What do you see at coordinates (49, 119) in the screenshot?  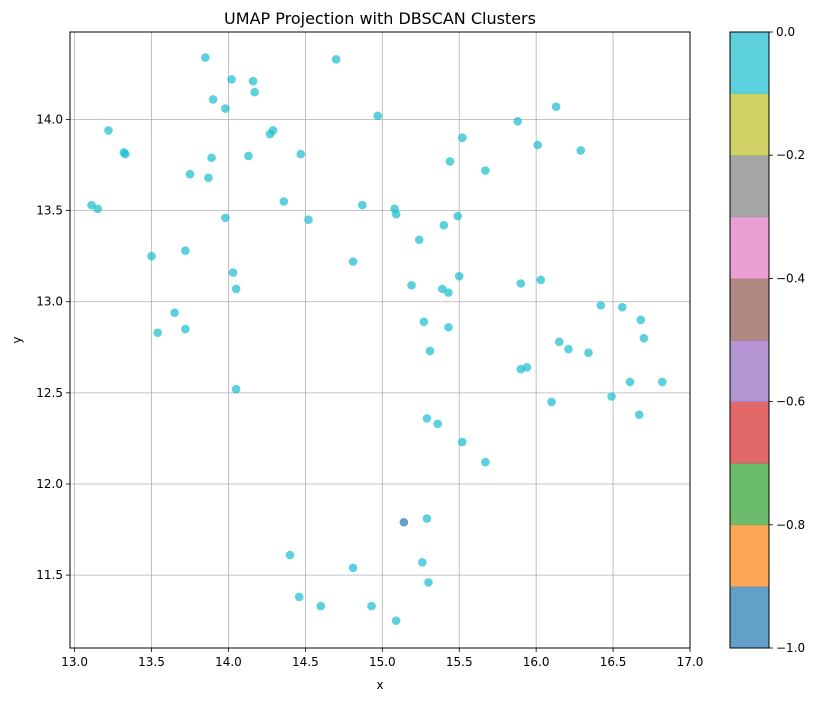 I see `y-tick-label: 14.0` at bounding box center [49, 119].